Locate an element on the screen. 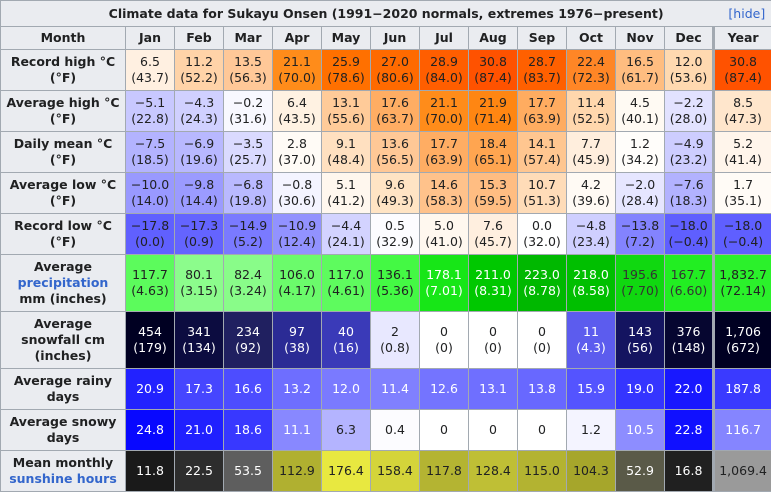  cell-alt-value: (7.01) is located at coordinates (444, 290).